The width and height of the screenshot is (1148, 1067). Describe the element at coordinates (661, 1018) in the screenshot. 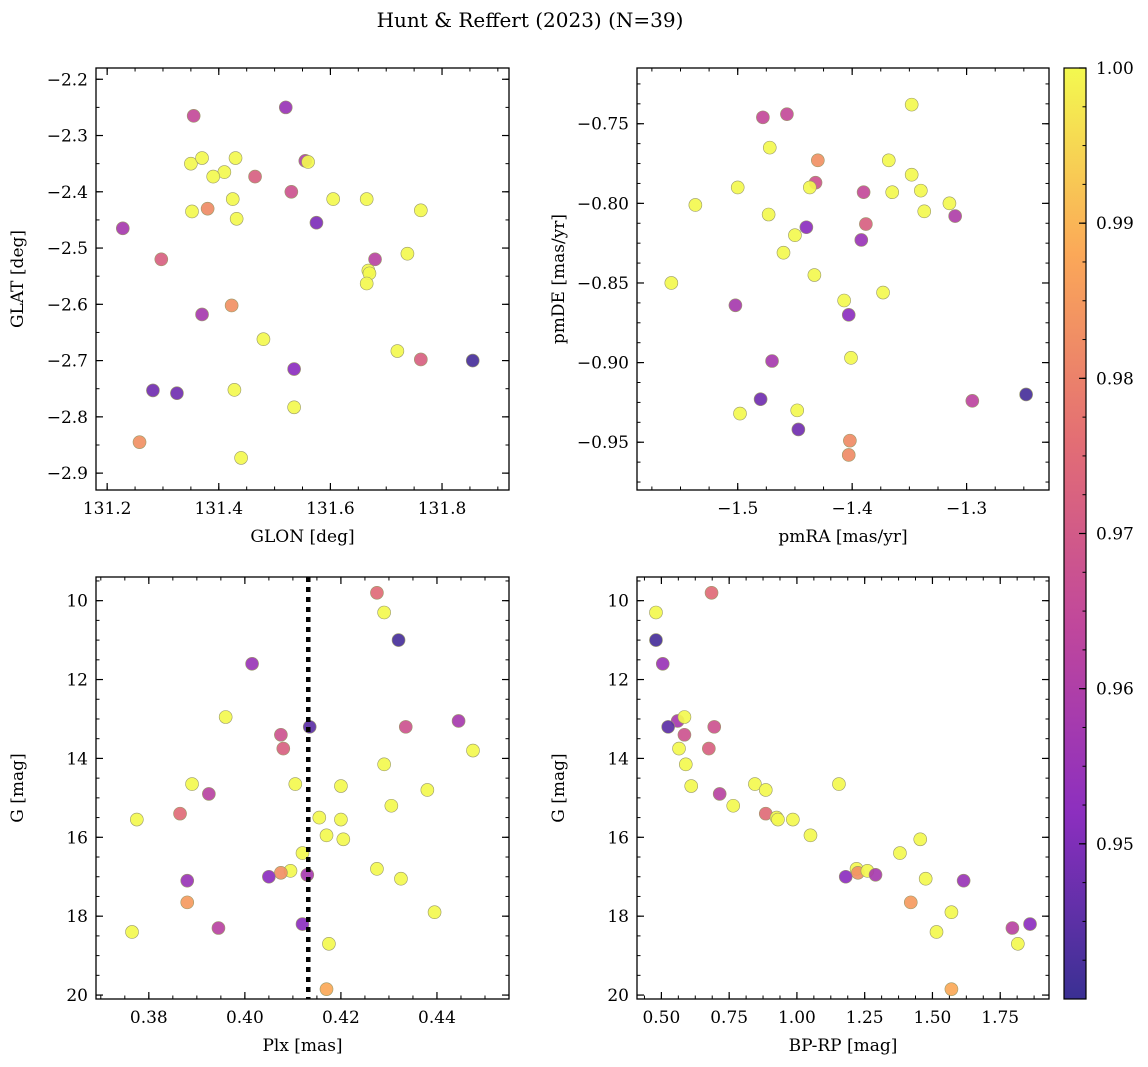

I see `x-tick-label: 0.50` at that location.